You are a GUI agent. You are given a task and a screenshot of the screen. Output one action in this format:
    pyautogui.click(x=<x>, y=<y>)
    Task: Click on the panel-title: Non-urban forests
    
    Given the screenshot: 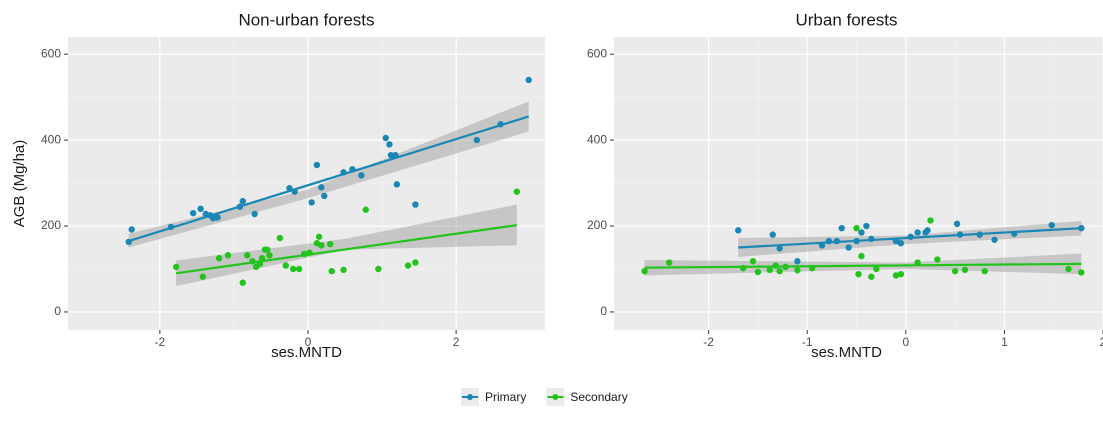 What is the action you would take?
    pyautogui.click(x=306, y=19)
    